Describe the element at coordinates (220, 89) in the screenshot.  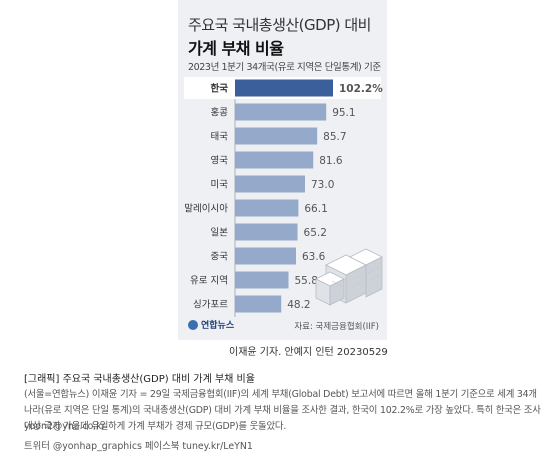
I see `category-label-0: 한국` at that location.